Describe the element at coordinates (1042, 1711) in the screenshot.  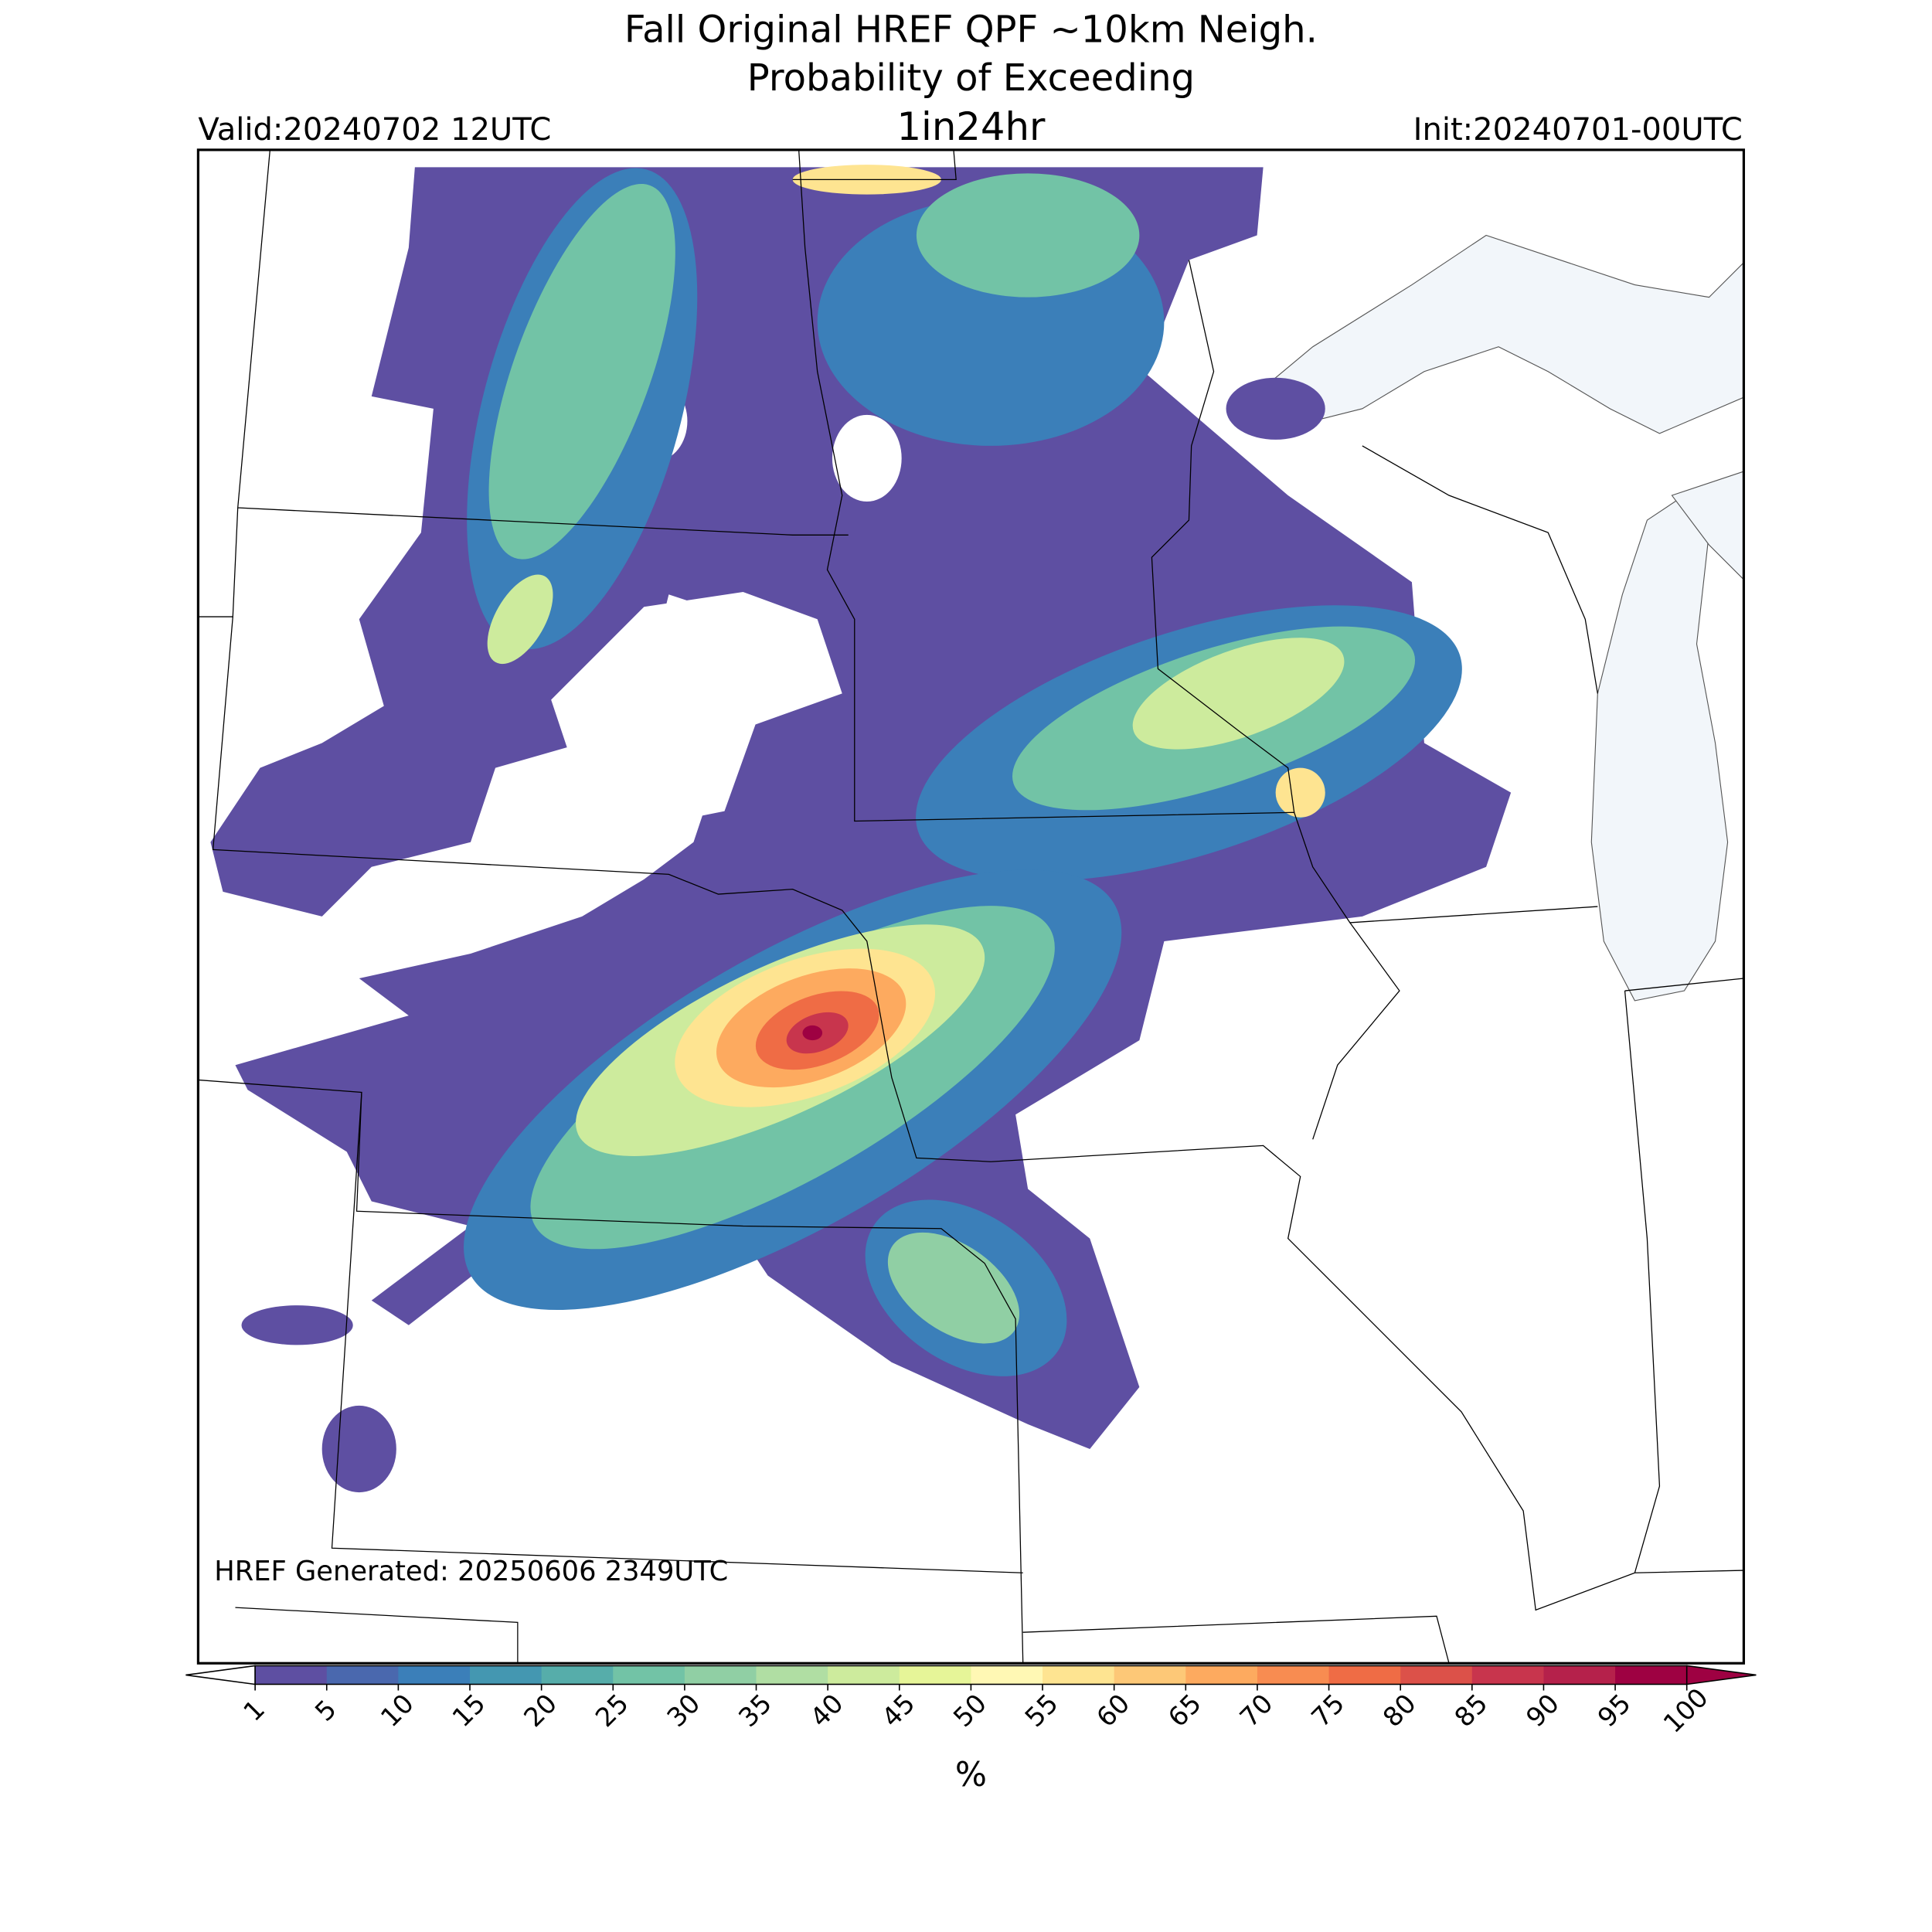
I see `colorbar-tick-label: 55` at that location.